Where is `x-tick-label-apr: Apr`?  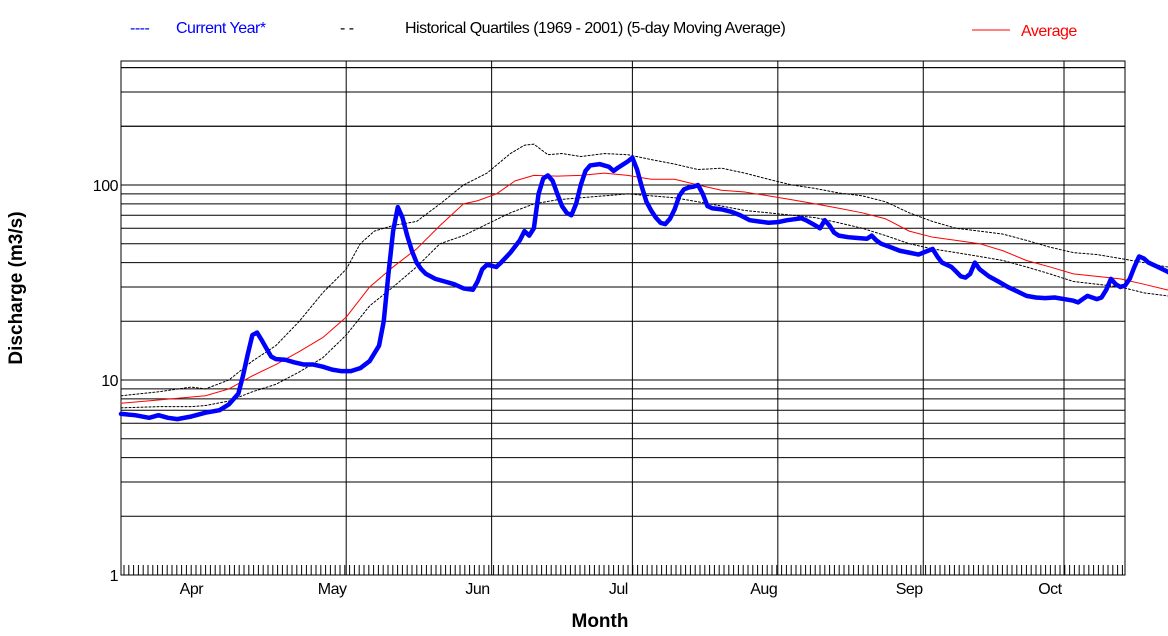
x-tick-label-apr: Apr is located at coordinates (192, 589).